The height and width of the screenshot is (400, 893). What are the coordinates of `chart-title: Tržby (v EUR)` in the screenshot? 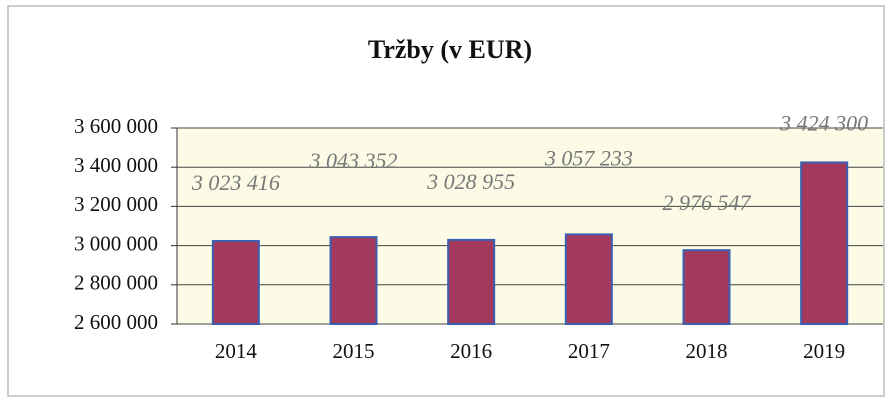 It's located at (450, 49).